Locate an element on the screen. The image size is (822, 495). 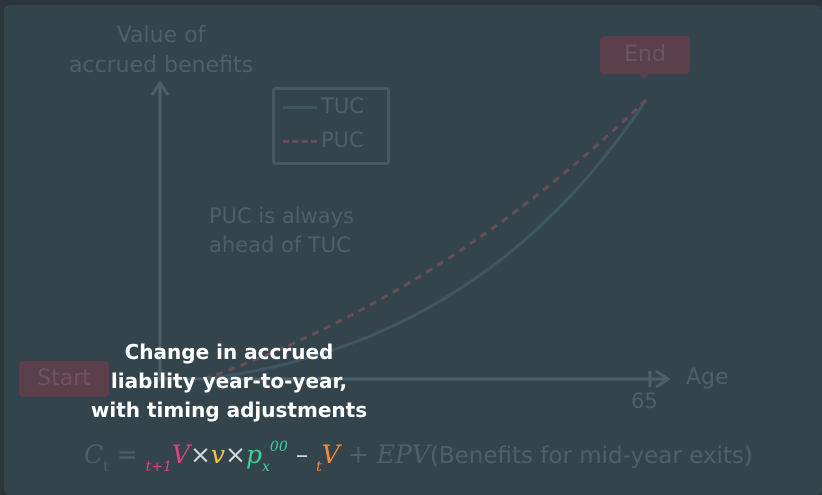
formula-term1-sub: t+1 is located at coordinates (158, 467).